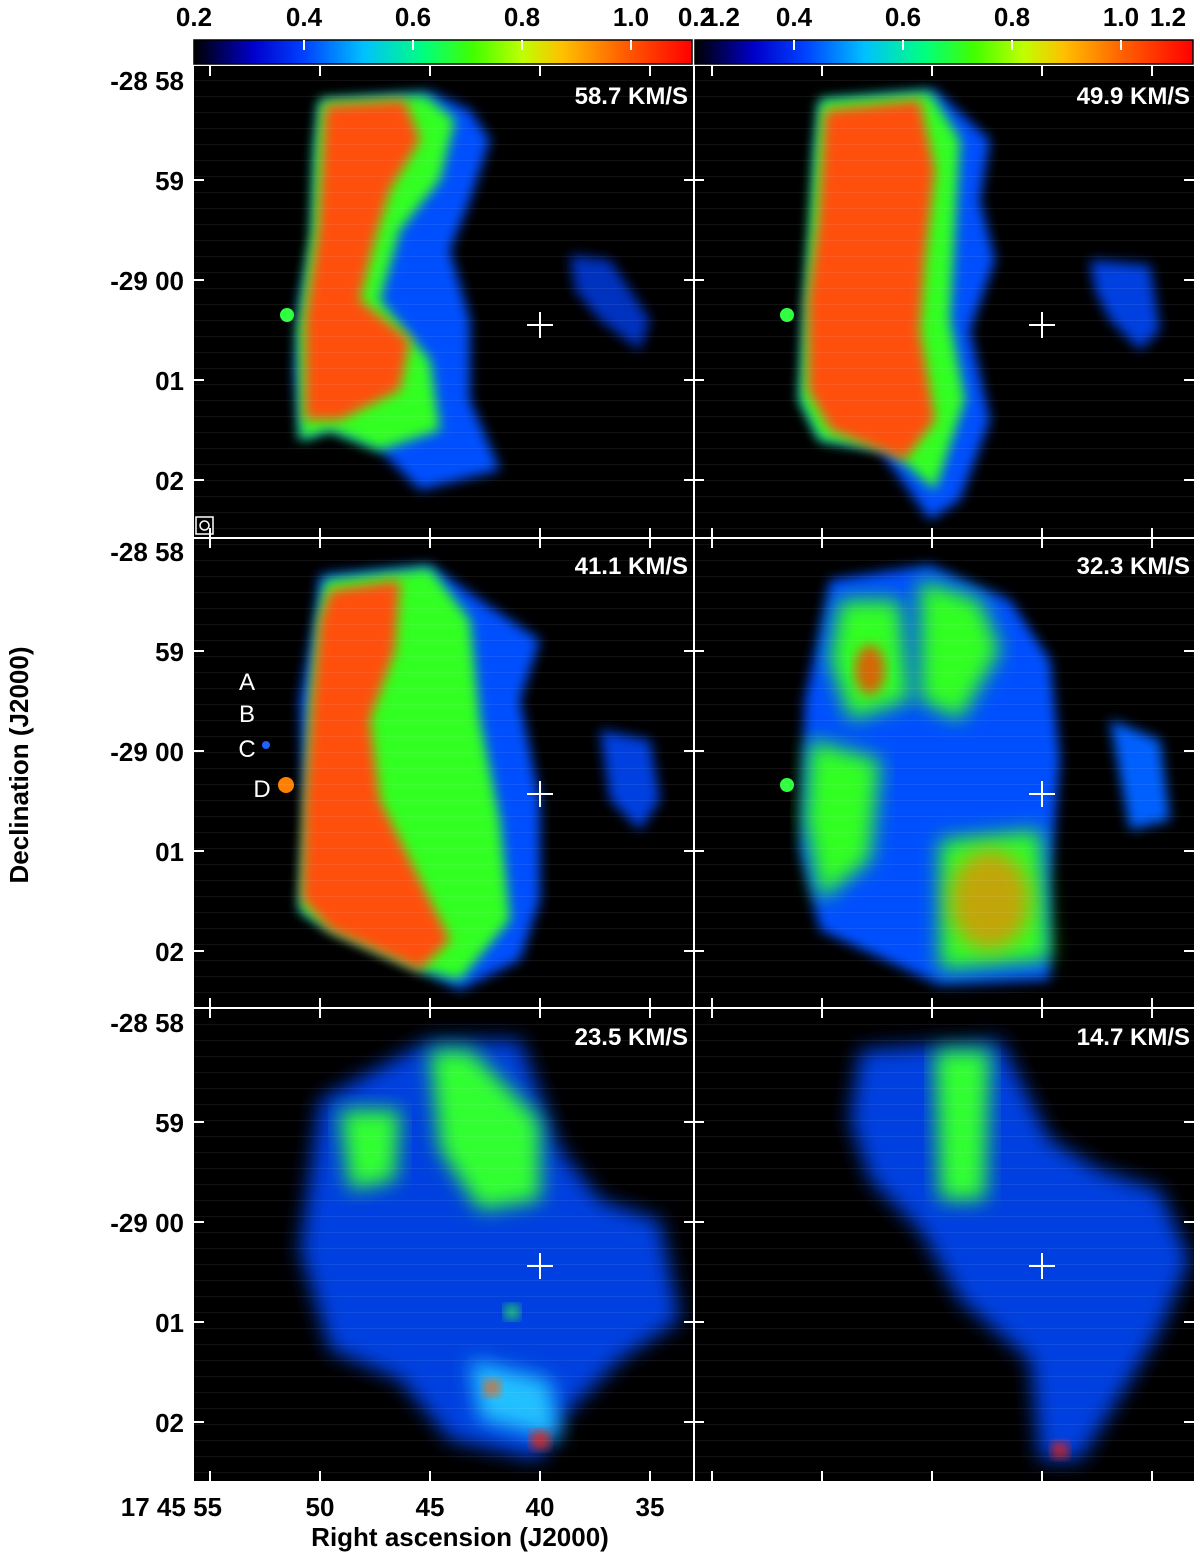 The height and width of the screenshot is (1557, 1200). What do you see at coordinates (204, 525) in the screenshot?
I see `beam-icon` at bounding box center [204, 525].